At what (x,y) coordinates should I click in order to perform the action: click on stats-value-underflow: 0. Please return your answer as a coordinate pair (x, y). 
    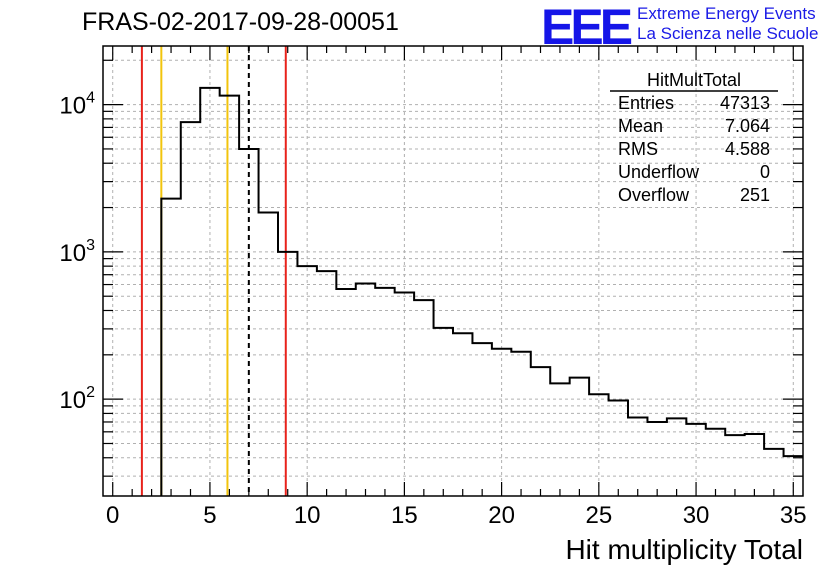
    Looking at the image, I should click on (764, 172).